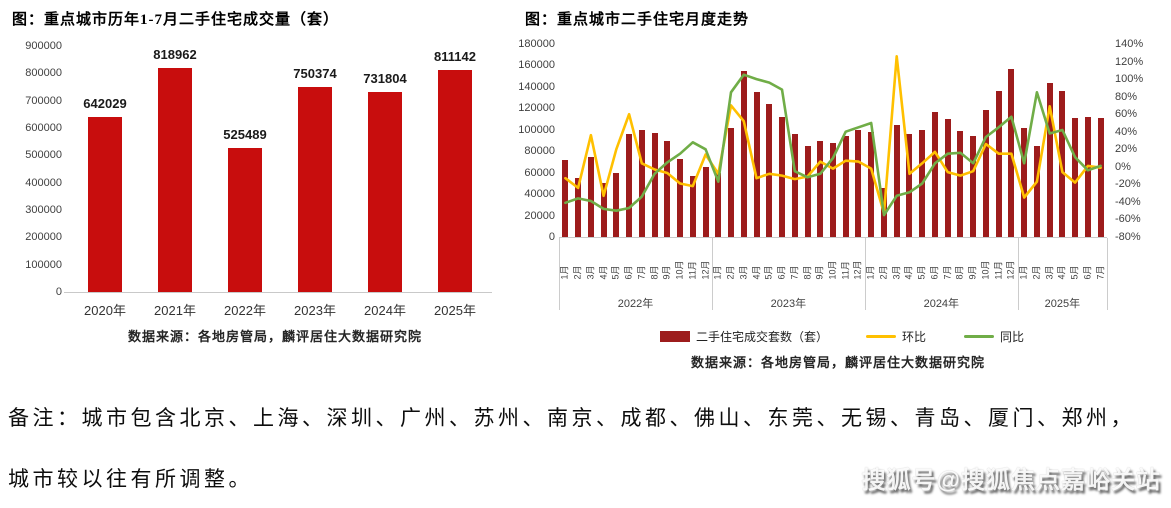  Describe the element at coordinates (539, 194) in the screenshot. I see `left-y-tick-label: 40000` at that location.